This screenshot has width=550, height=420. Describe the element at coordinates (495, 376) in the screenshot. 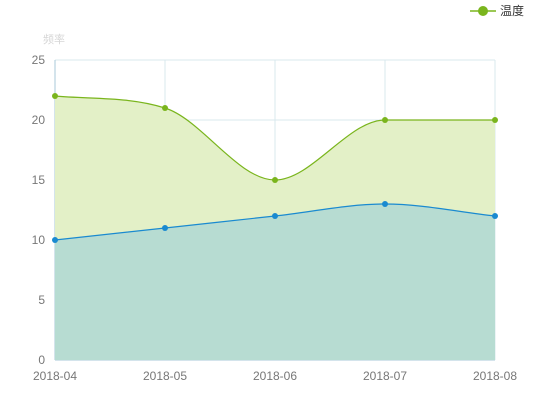

I see `x-tick-label: 2018-08` at that location.